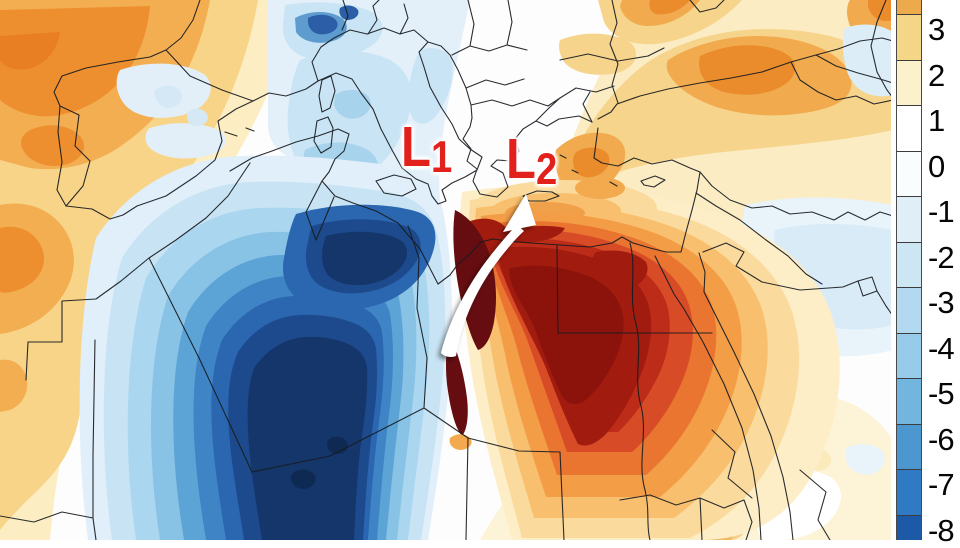 The image size is (960, 548). Describe the element at coordinates (925, 273) in the screenshot. I see `colorbar: 3 2 1 0 -1 -2 -3 -4 -5 -6 -7 -8` at that location.